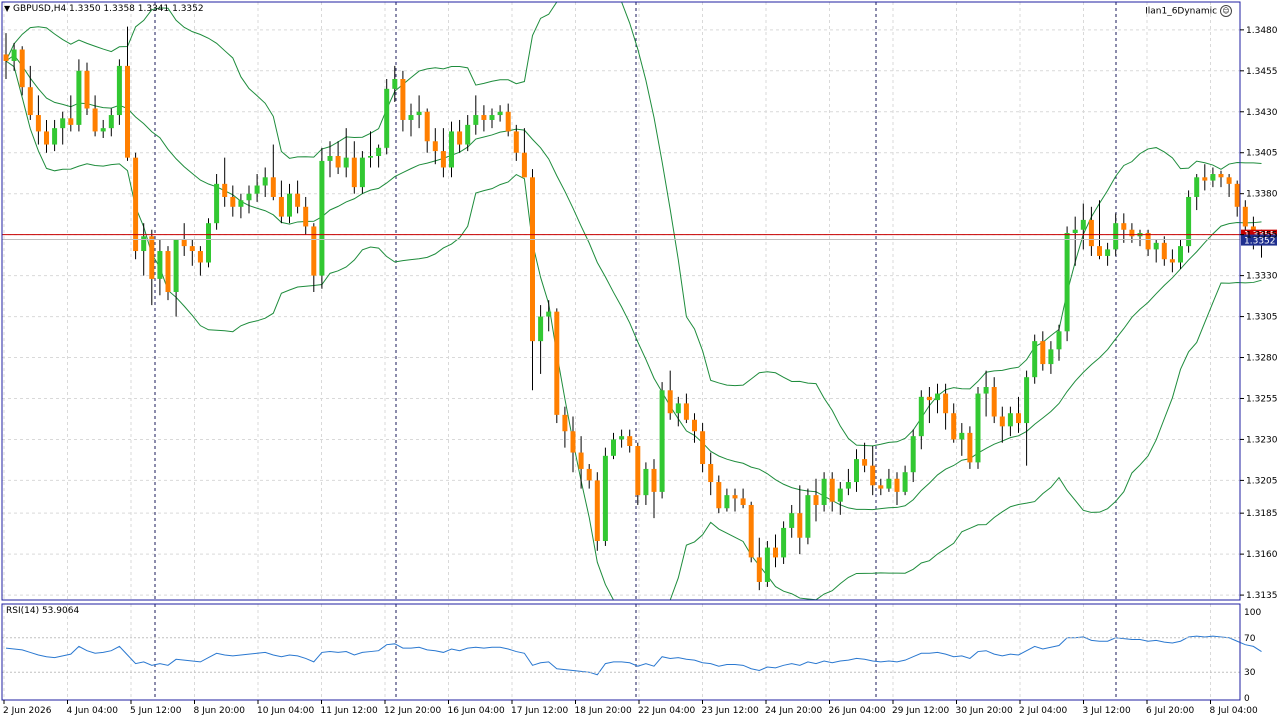 Image resolution: width=1280 pixels, height=723 pixels. I want to click on rsi-tick-label: 30, so click(1250, 673).